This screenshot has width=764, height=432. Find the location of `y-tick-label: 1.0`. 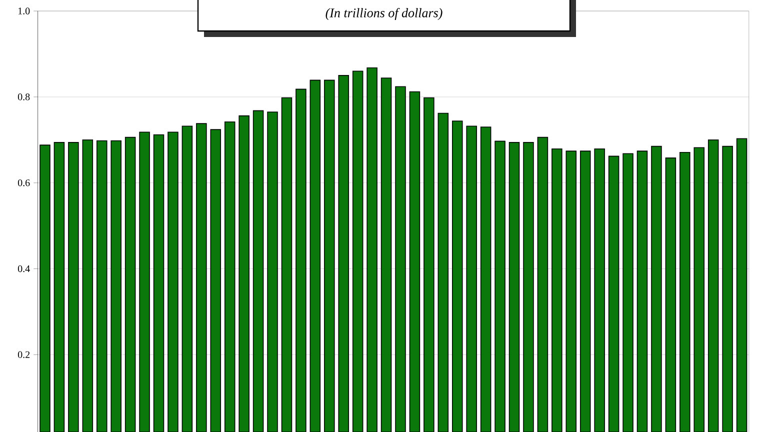

y-tick-label: 1.0 is located at coordinates (24, 11).